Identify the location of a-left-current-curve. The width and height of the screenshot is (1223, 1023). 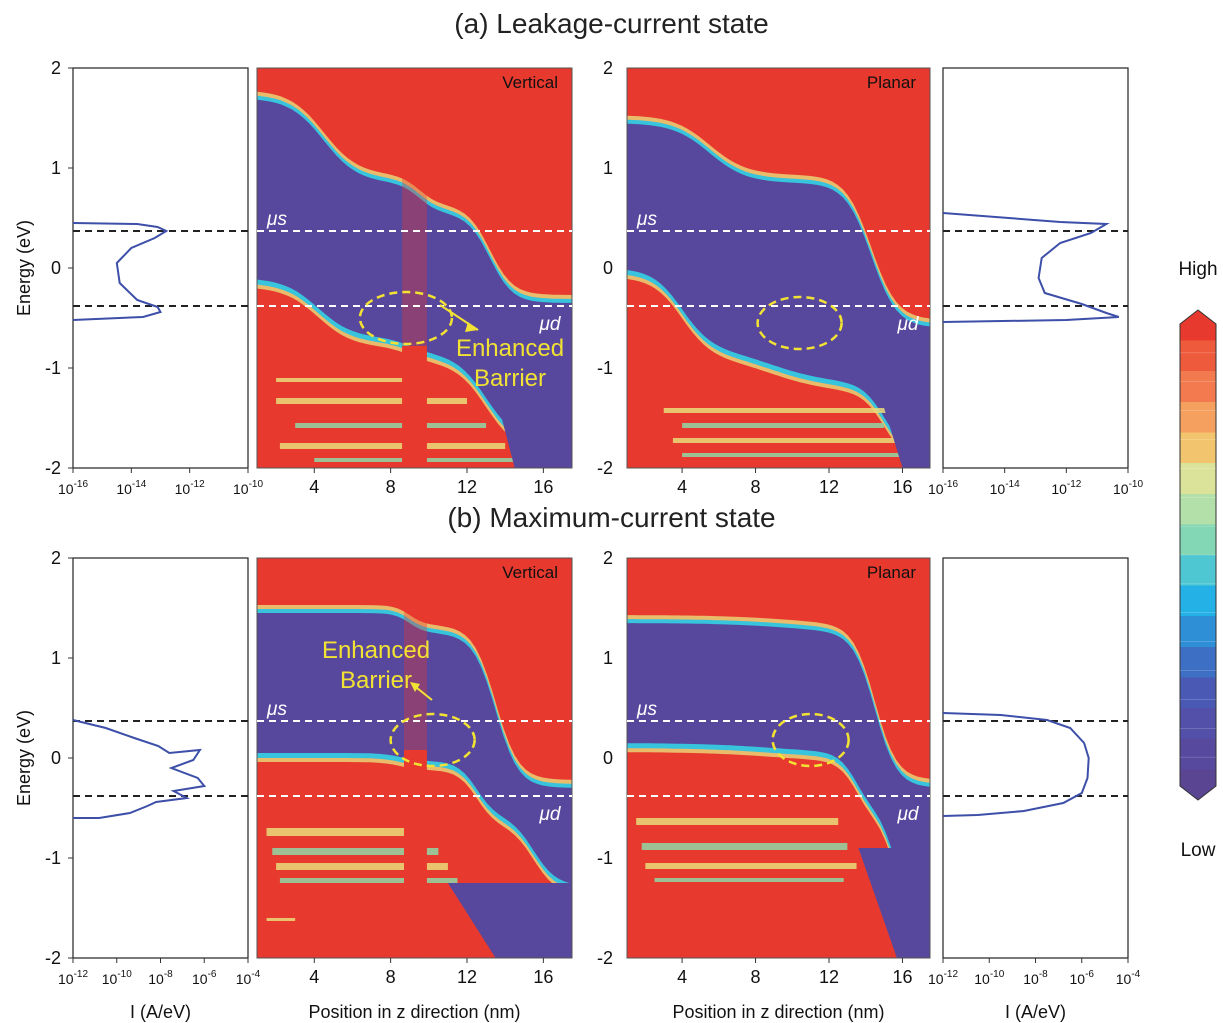
(120, 271).